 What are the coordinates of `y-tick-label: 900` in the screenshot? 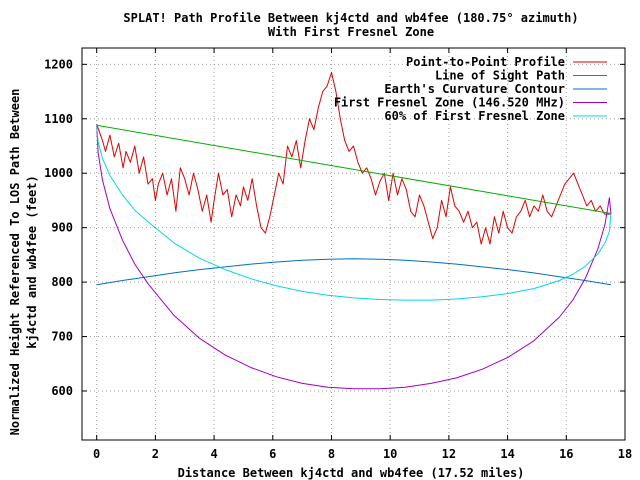 It's located at (62, 228).